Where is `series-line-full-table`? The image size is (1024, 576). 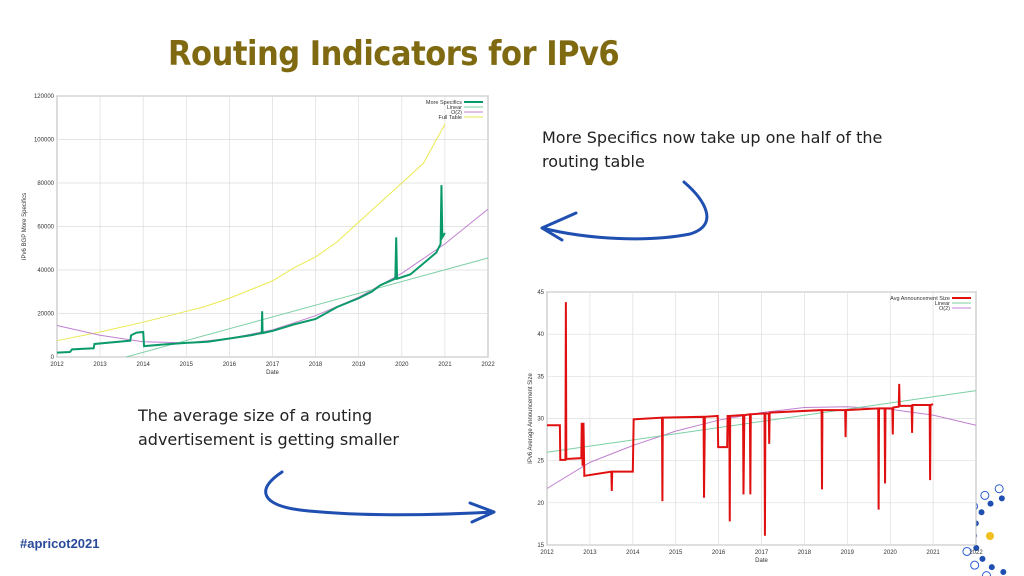
series-line-full-table is located at coordinates (251, 233).